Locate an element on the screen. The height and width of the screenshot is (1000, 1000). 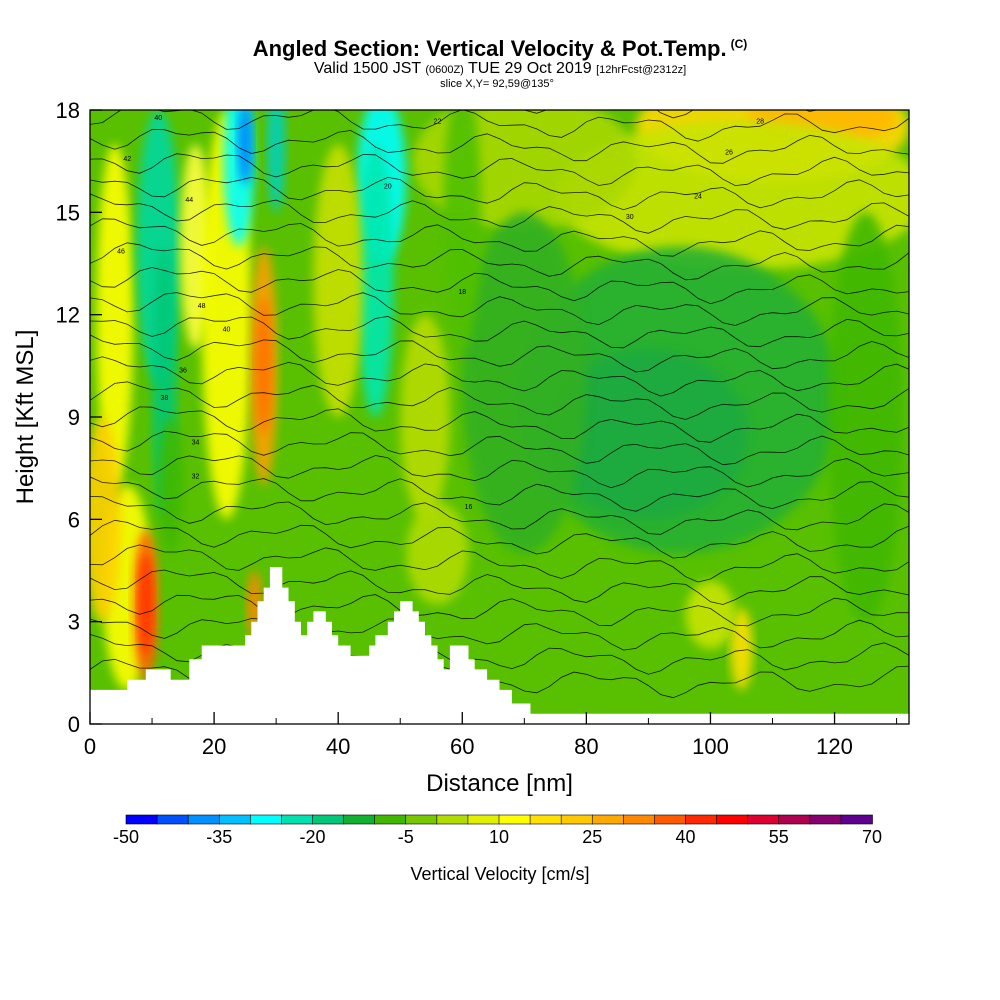
isentrope-label: 38 is located at coordinates (165, 398).